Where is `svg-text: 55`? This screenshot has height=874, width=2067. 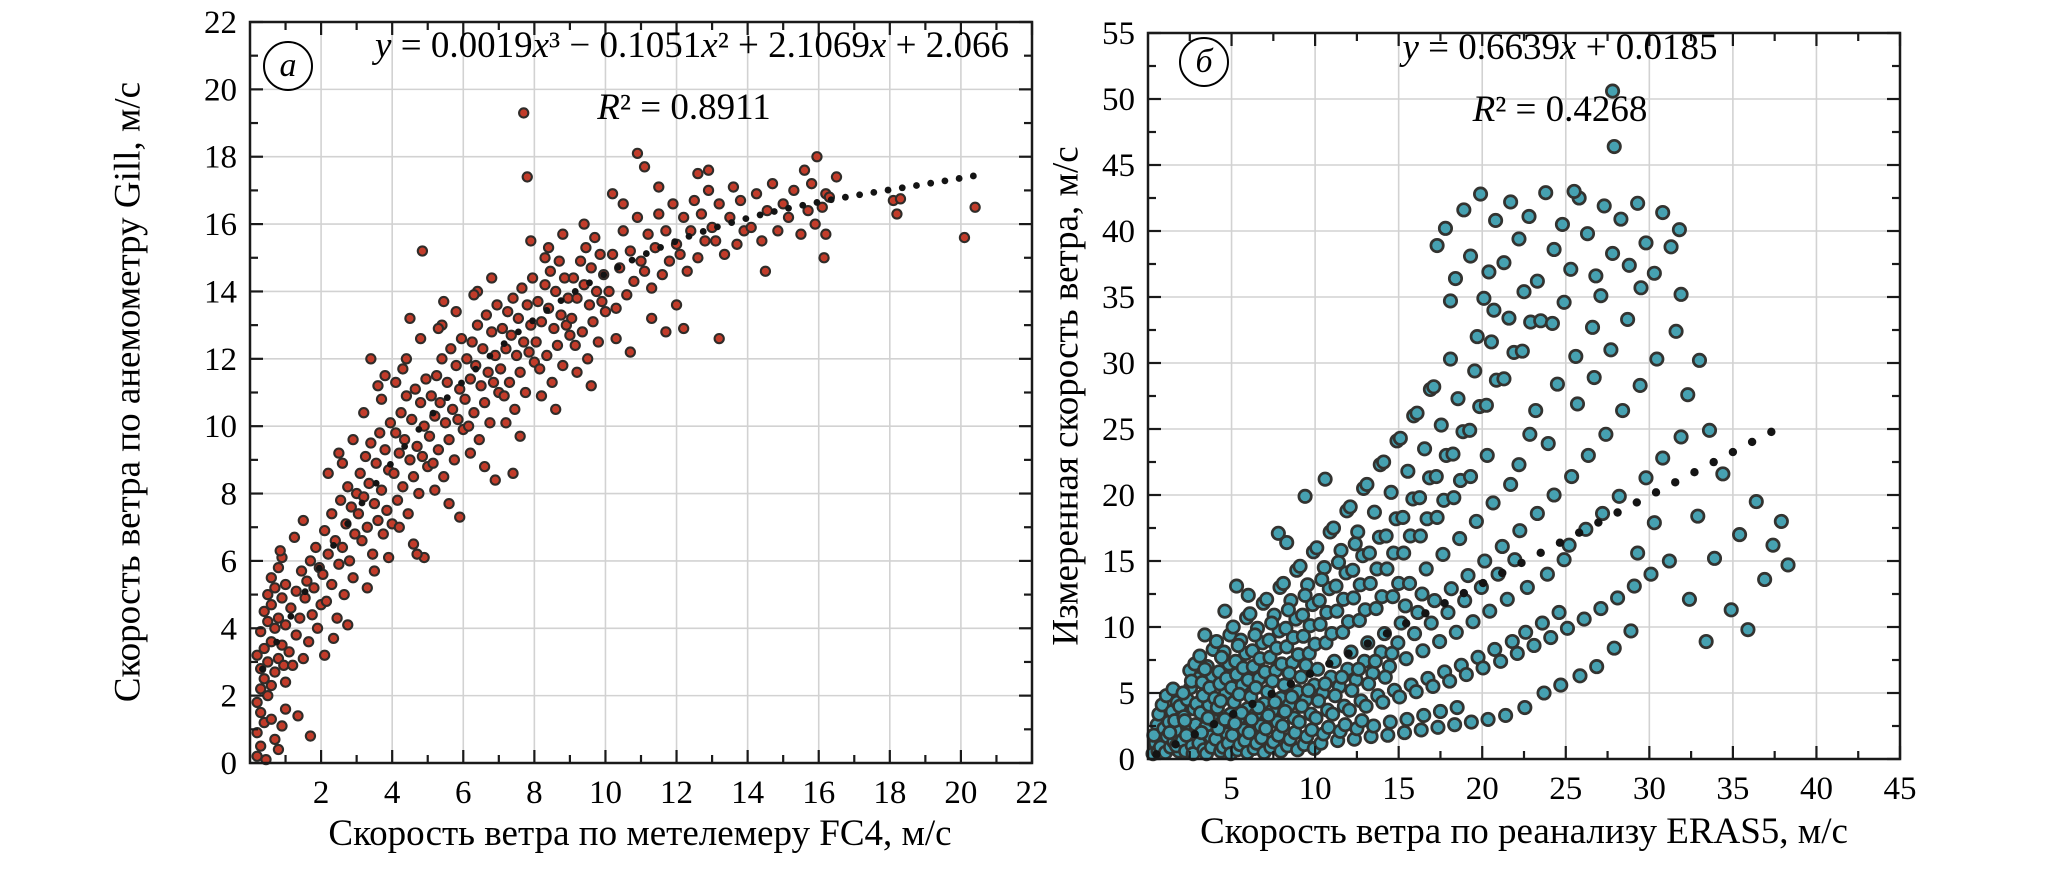
svg-text: 55 is located at coordinates (1118, 34).